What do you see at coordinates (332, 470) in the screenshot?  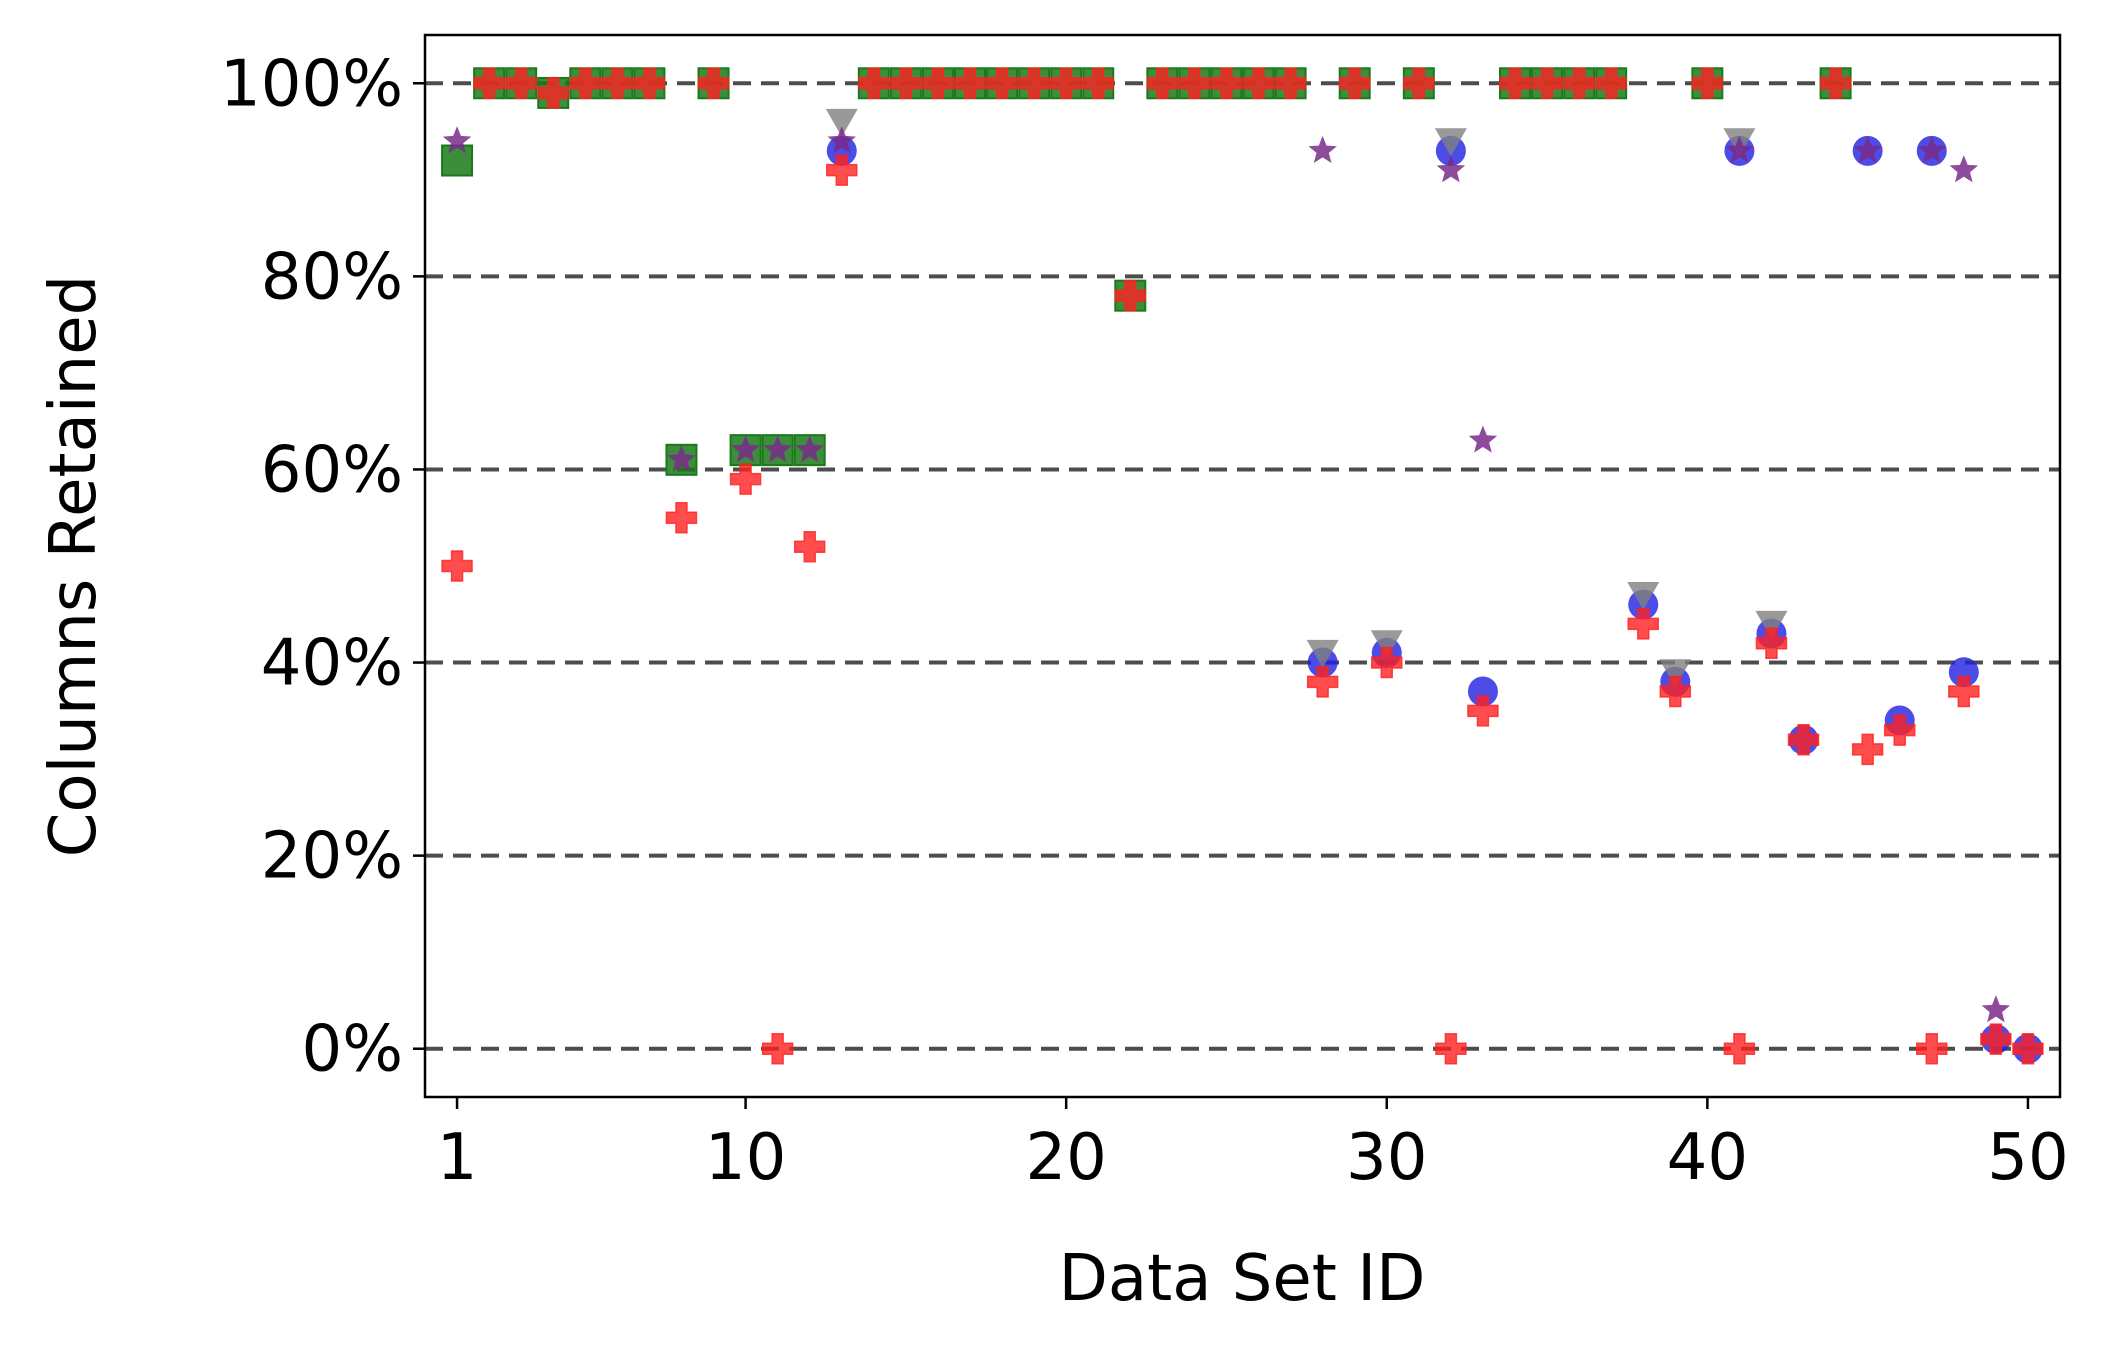 I see `y-tick-label: 60%` at bounding box center [332, 470].